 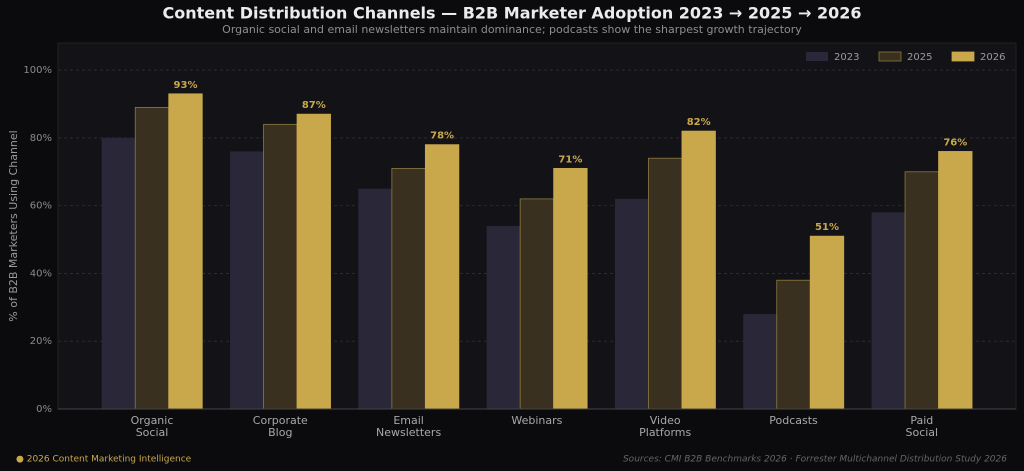 I want to click on x-tick-label: Corporate Blog, so click(x=280, y=426).